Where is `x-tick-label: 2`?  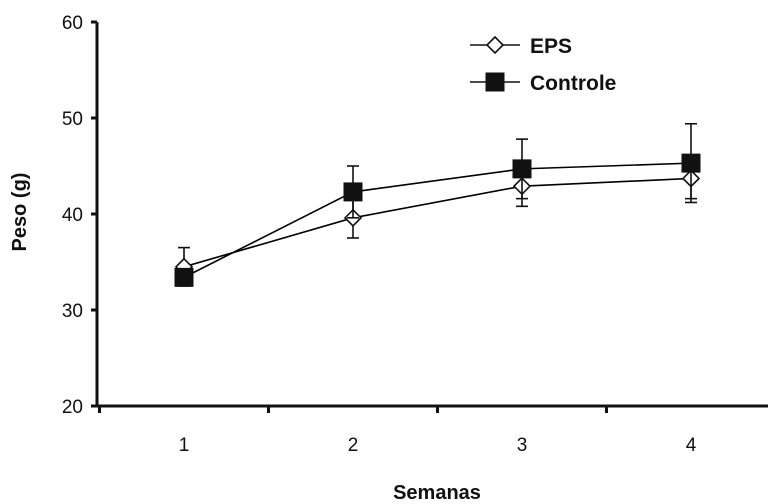
x-tick-label: 2 is located at coordinates (353, 445).